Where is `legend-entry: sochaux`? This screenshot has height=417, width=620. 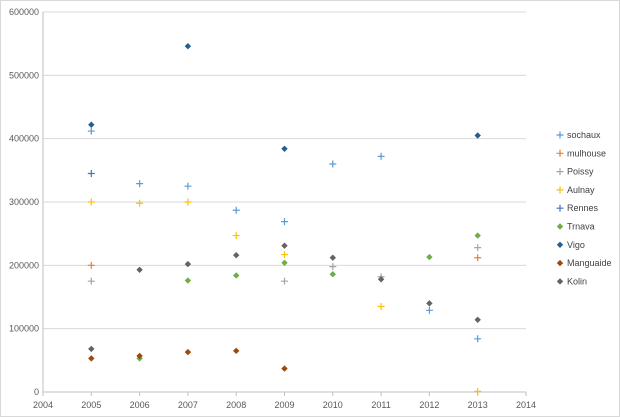 legend-entry: sochaux is located at coordinates (578, 135).